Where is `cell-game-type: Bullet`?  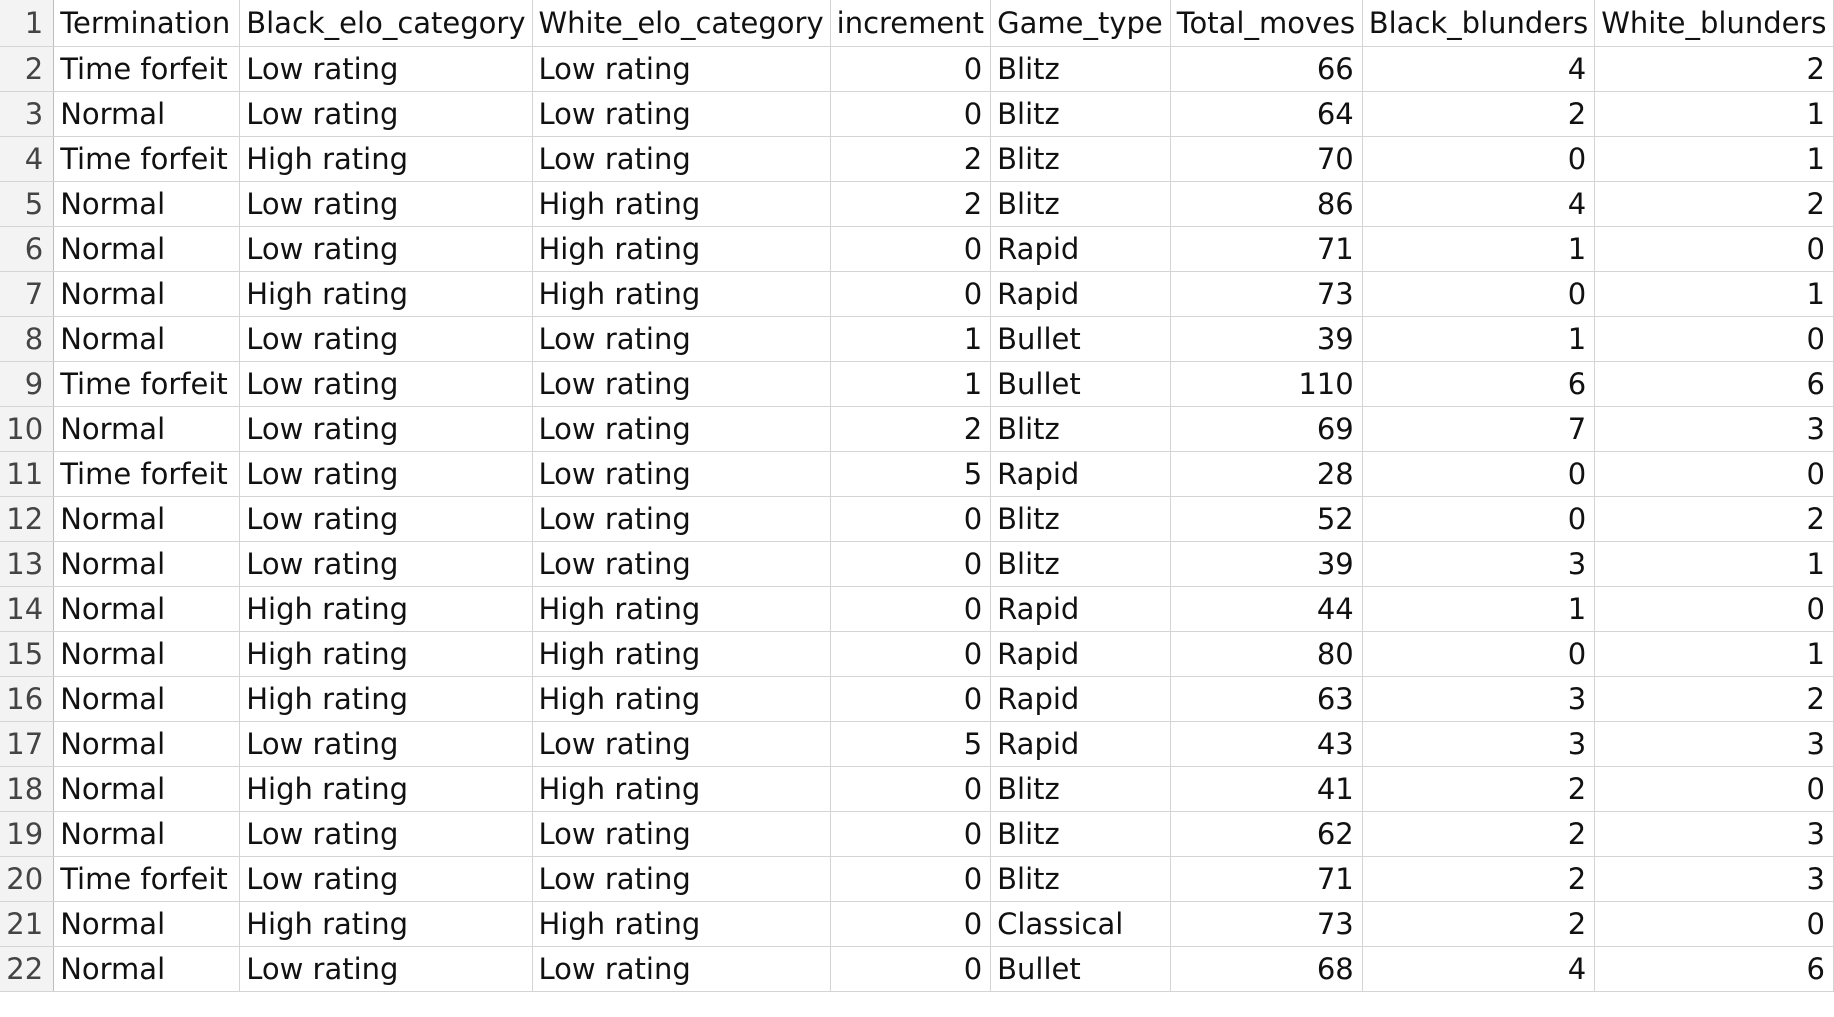
cell-game-type: Bullet is located at coordinates (1080, 384).